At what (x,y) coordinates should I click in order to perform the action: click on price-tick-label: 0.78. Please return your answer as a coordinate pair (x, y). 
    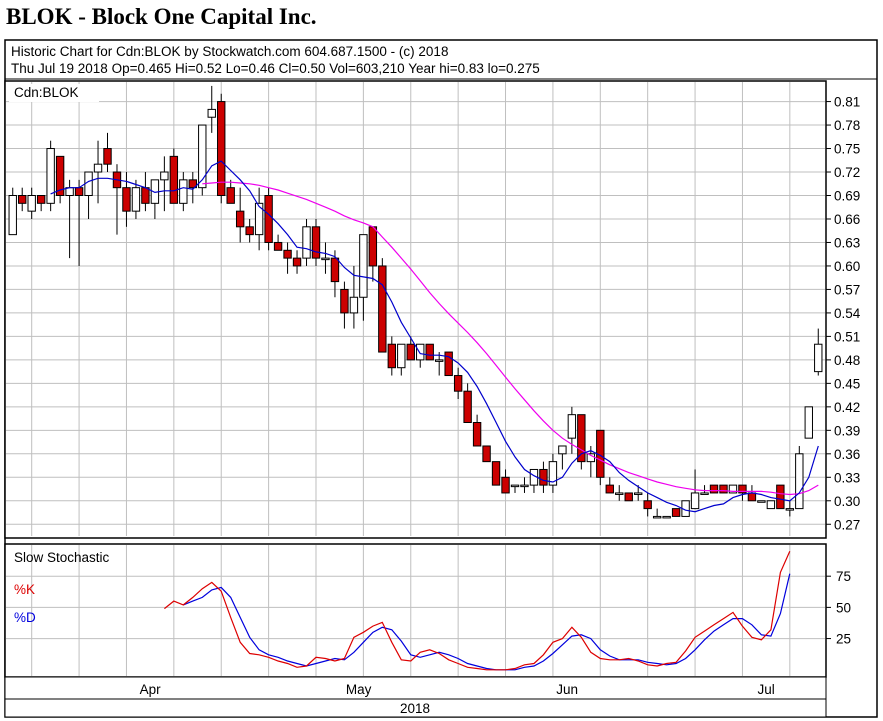
    Looking at the image, I should click on (847, 125).